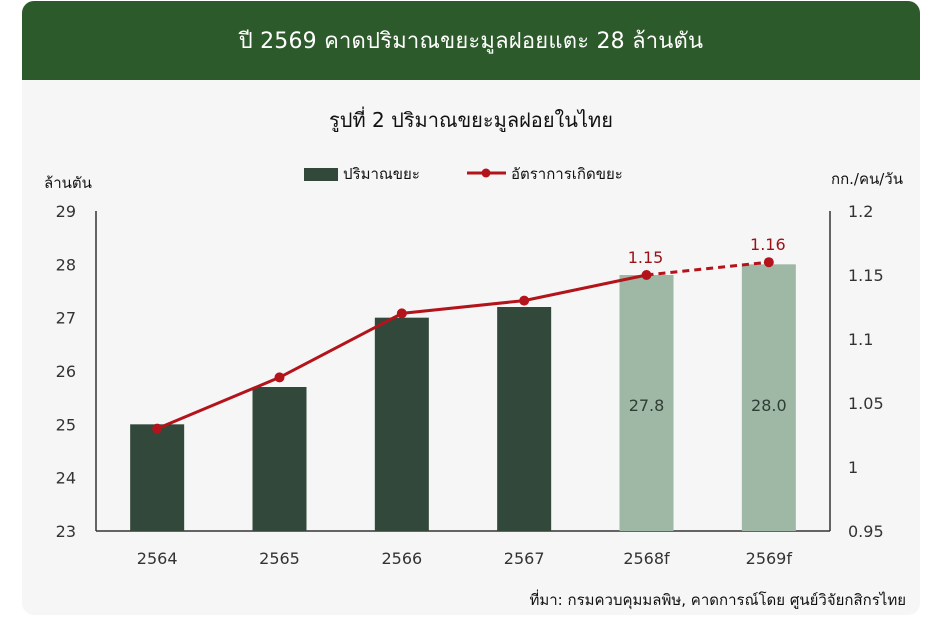  Describe the element at coordinates (866, 403) in the screenshot. I see `y-right-tick-label: 1.05` at that location.